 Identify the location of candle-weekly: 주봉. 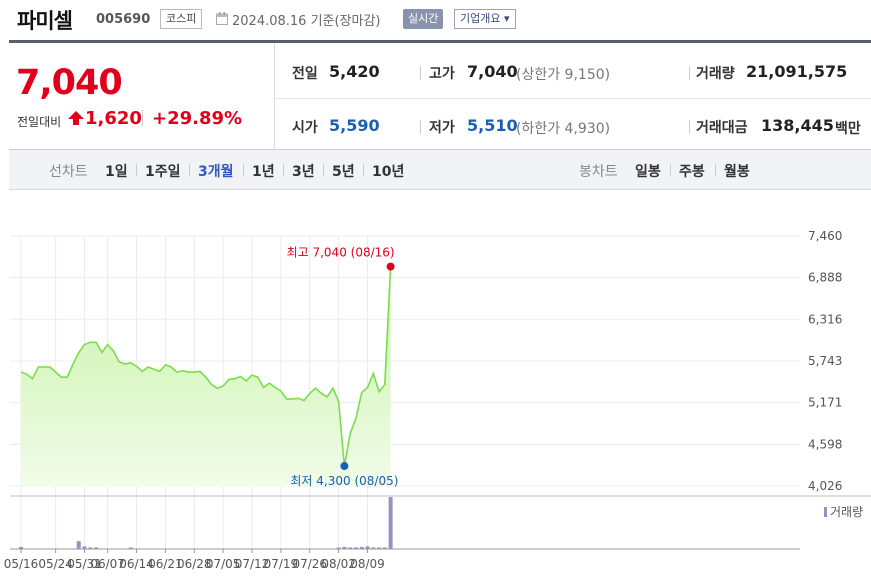
(692, 172).